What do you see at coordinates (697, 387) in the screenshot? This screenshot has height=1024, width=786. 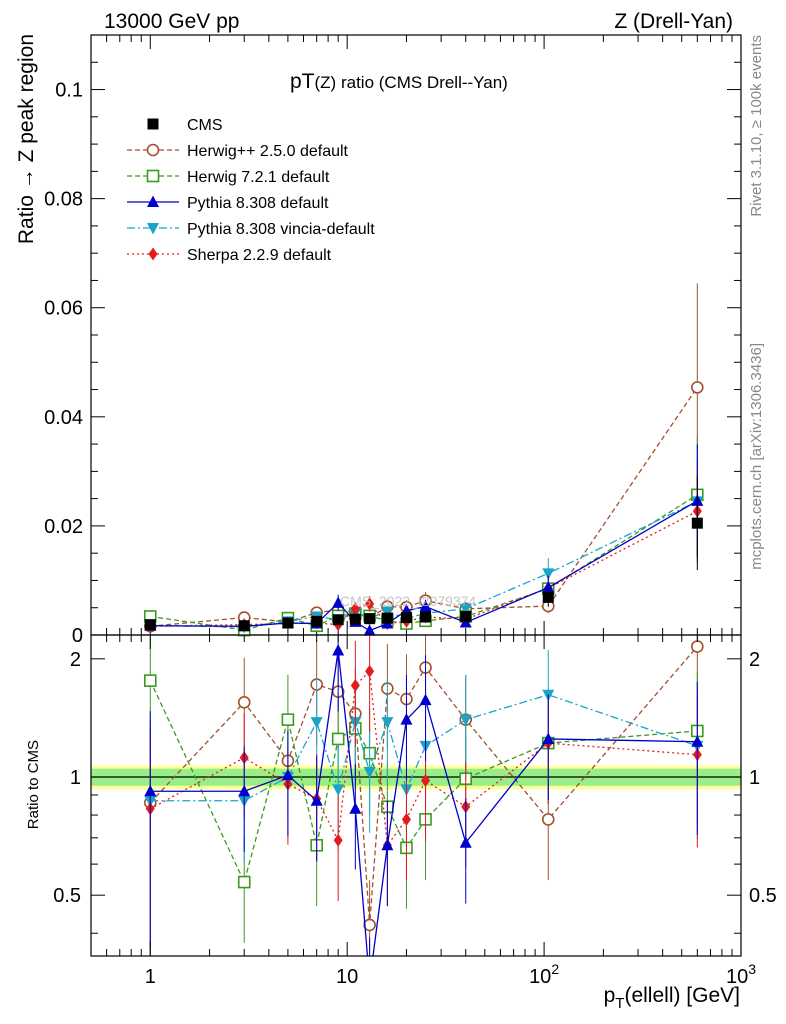 I see `data-point-herwig25` at bounding box center [697, 387].